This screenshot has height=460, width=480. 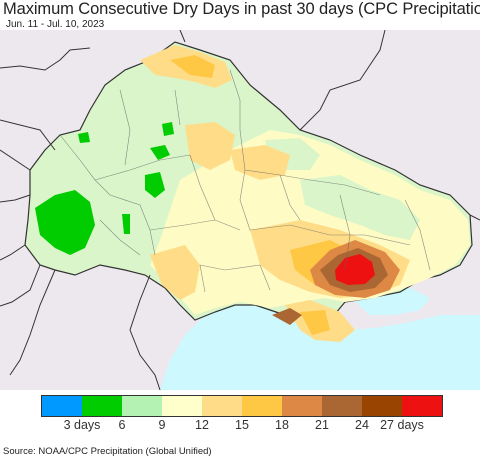 I want to click on legend-label: 15, so click(x=242, y=425).